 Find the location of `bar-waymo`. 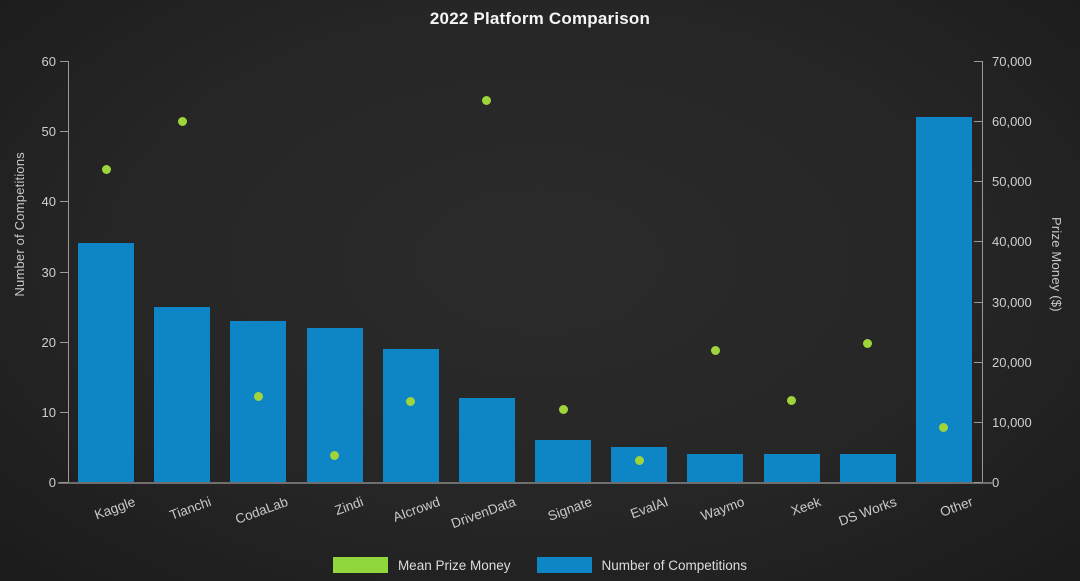

bar-waymo is located at coordinates (715, 467).